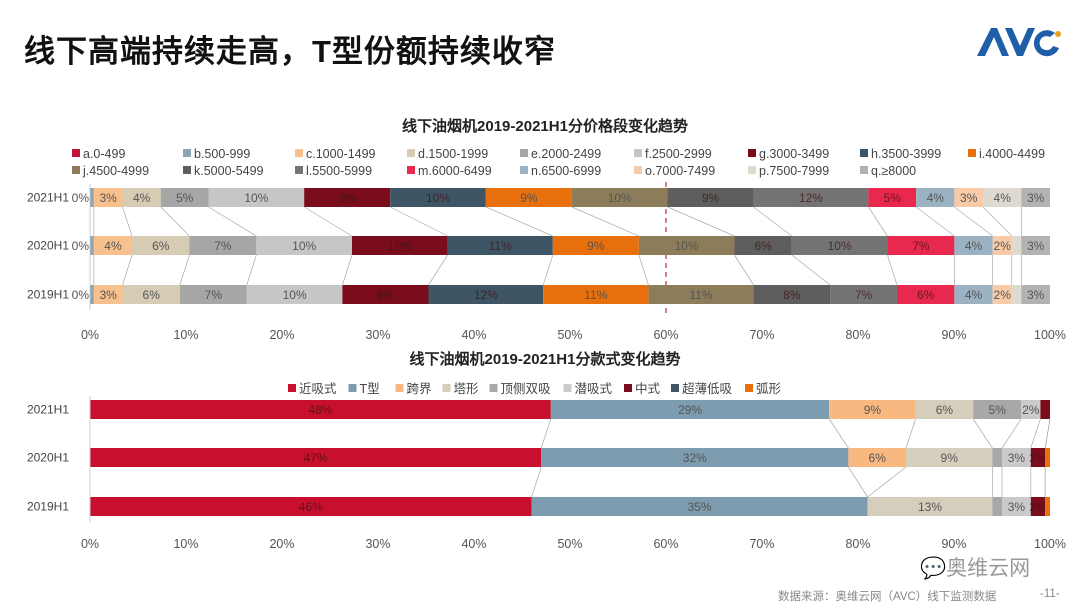 This screenshot has height=608, width=1080. I want to click on legend-label: 弧形, so click(769, 389).